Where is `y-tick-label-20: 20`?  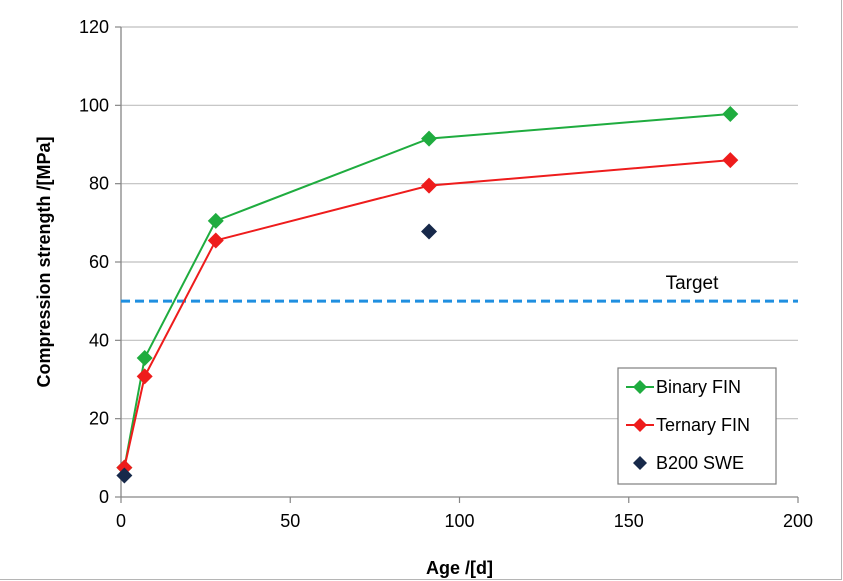
y-tick-label-20: 20 is located at coordinates (99, 419).